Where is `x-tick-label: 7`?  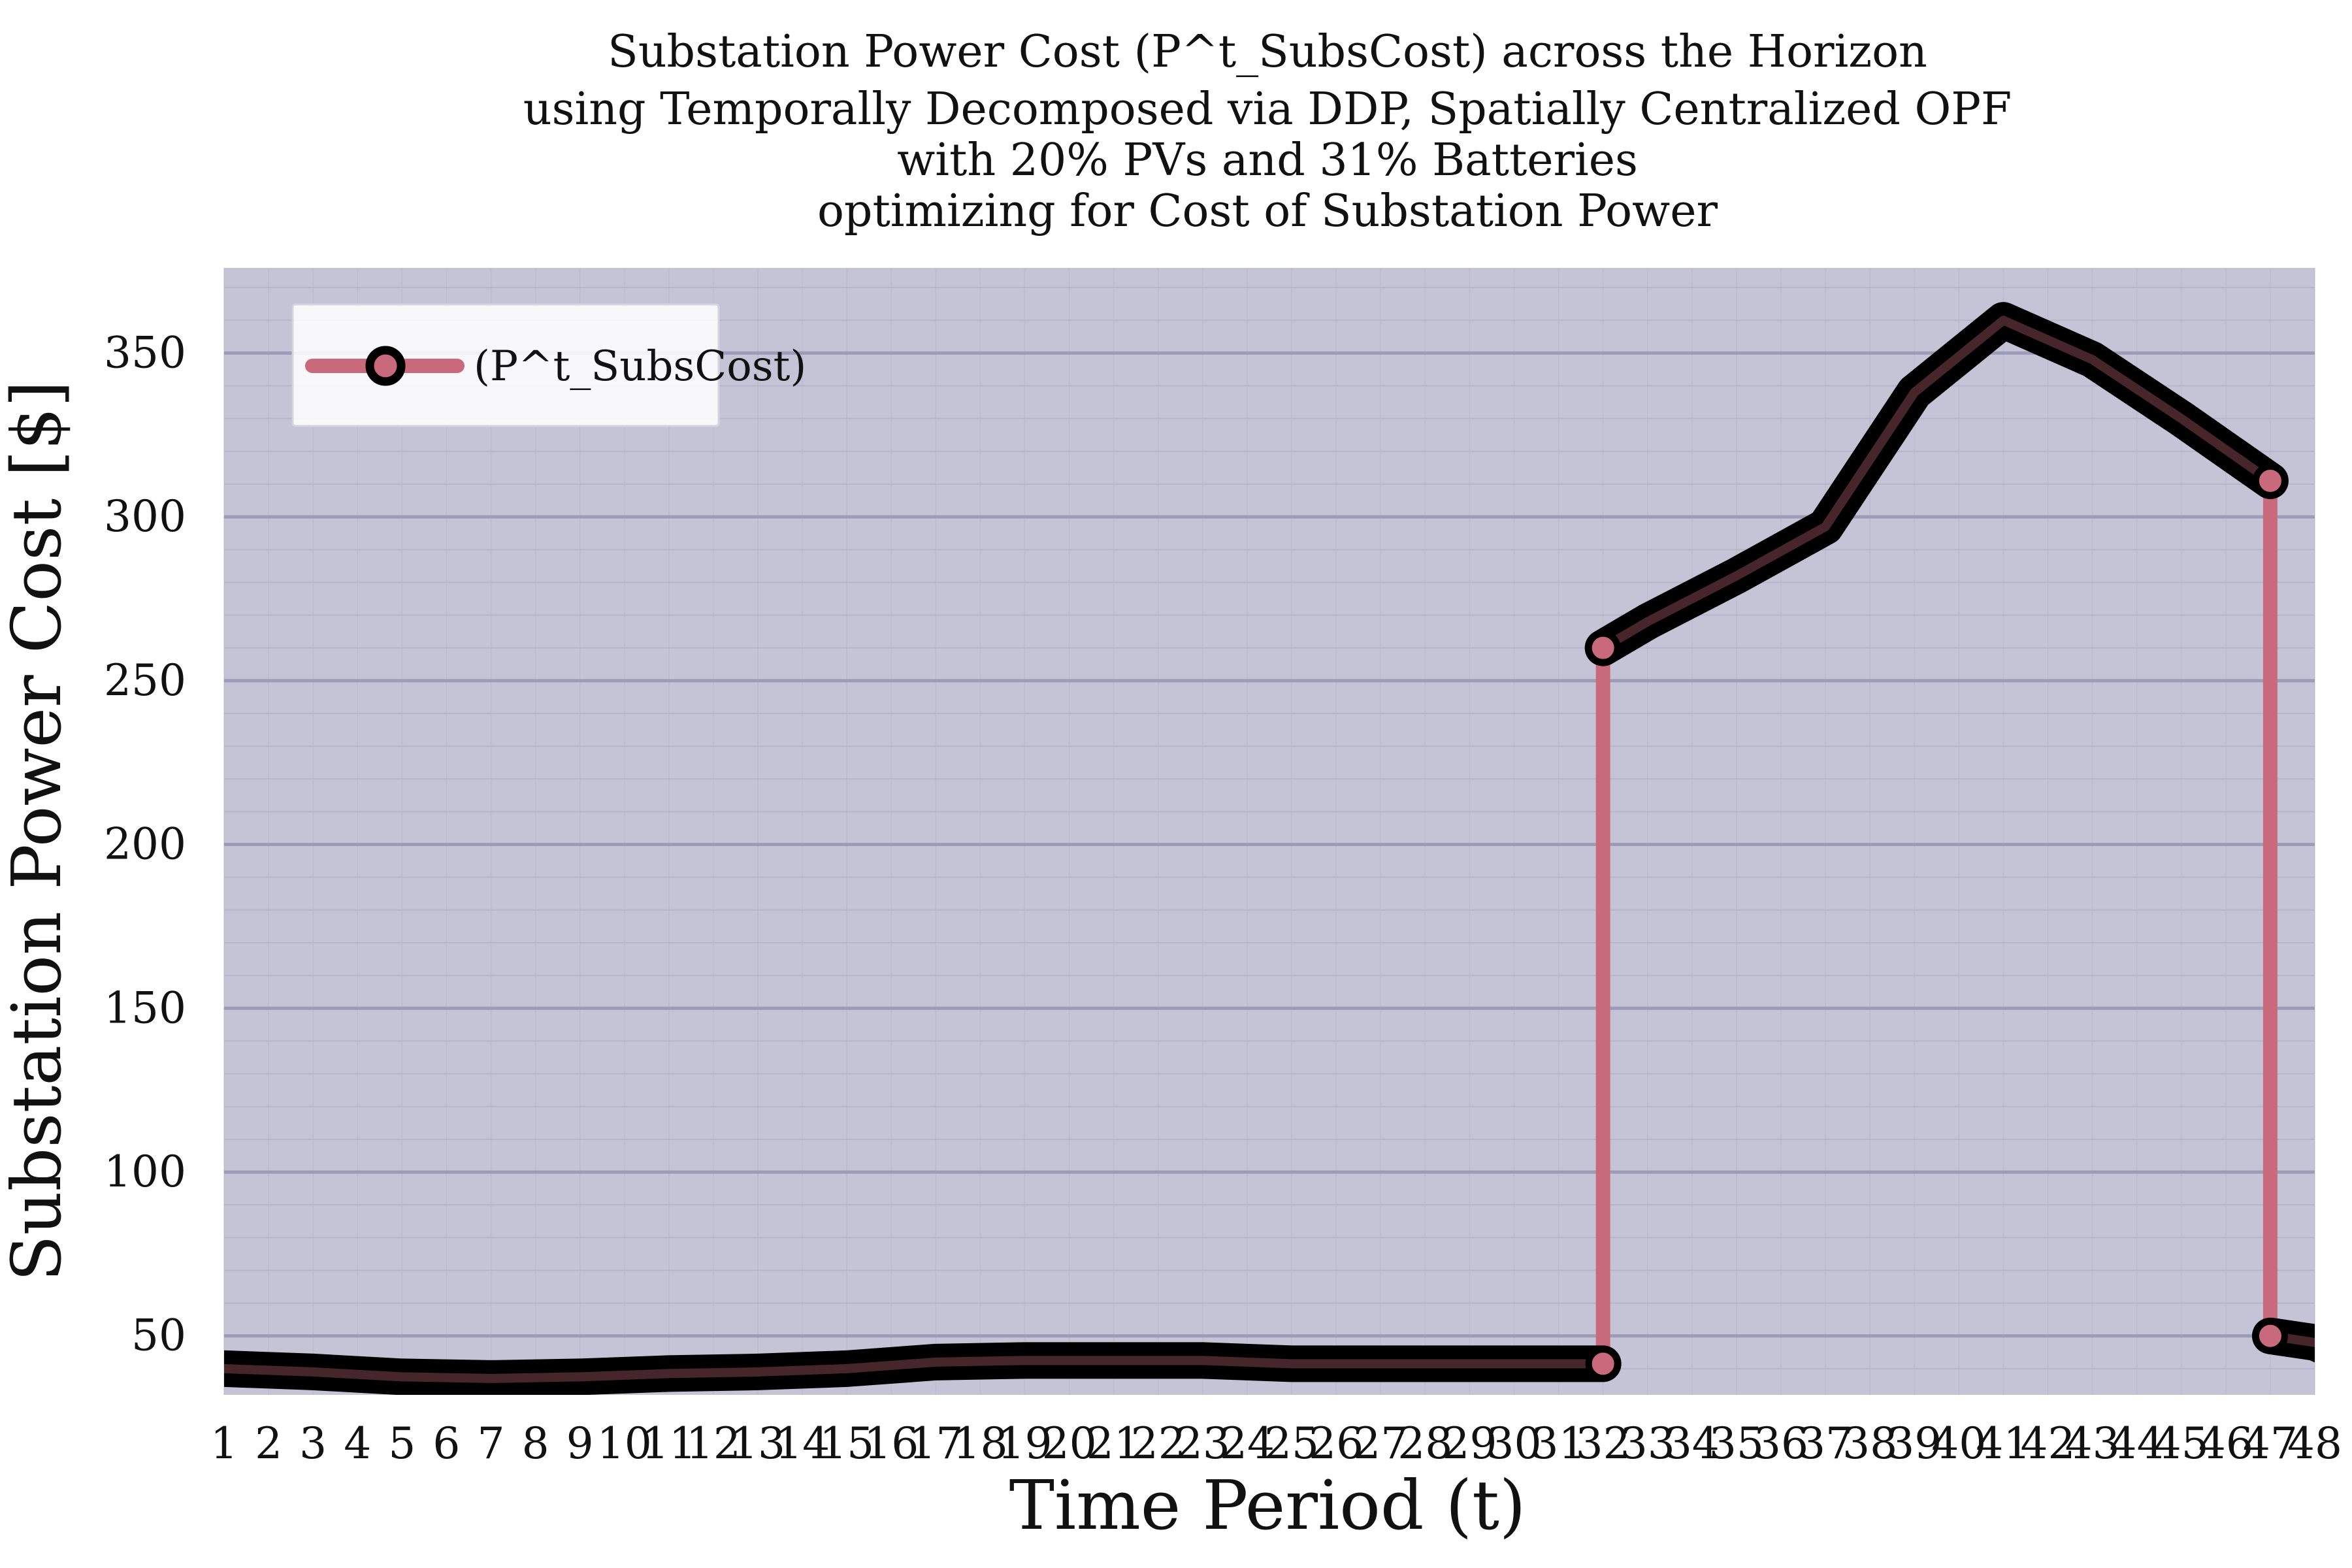
x-tick-label: 7 is located at coordinates (491, 1443).